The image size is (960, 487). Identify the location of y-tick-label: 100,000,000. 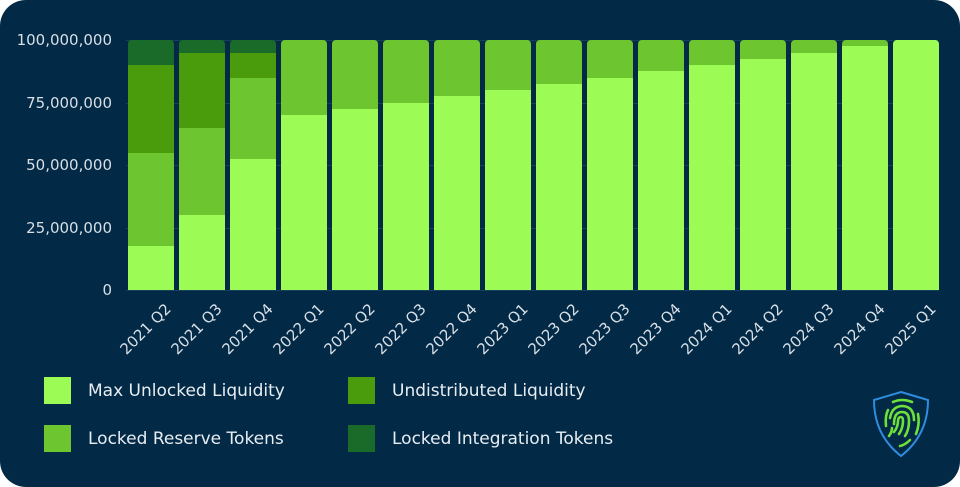
(64, 40).